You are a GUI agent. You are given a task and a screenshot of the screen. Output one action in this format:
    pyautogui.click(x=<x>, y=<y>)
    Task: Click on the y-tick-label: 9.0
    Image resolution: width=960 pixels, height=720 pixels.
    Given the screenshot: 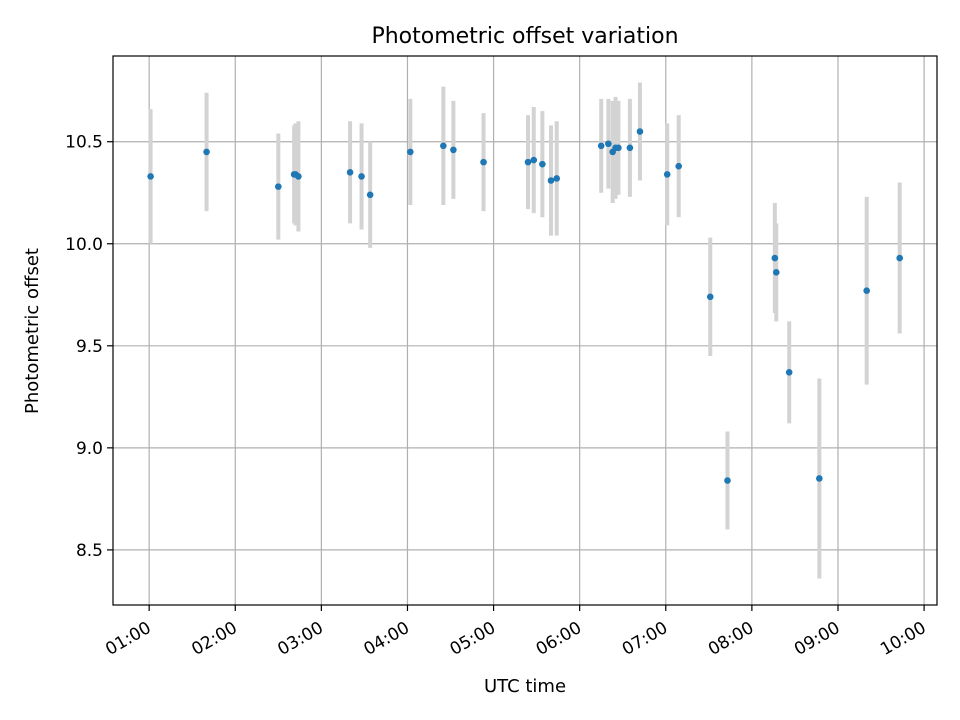 What is the action you would take?
    pyautogui.click(x=89, y=449)
    